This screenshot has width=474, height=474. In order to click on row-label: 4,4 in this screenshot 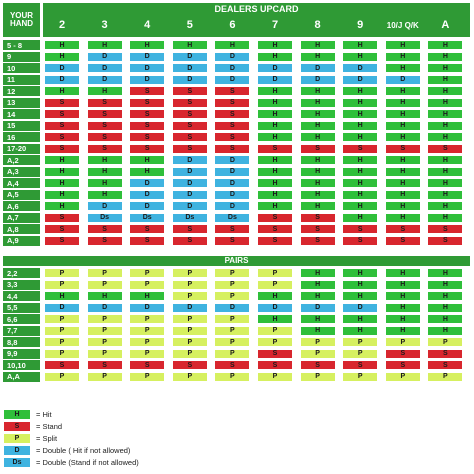, I will do `click(21, 296)`.